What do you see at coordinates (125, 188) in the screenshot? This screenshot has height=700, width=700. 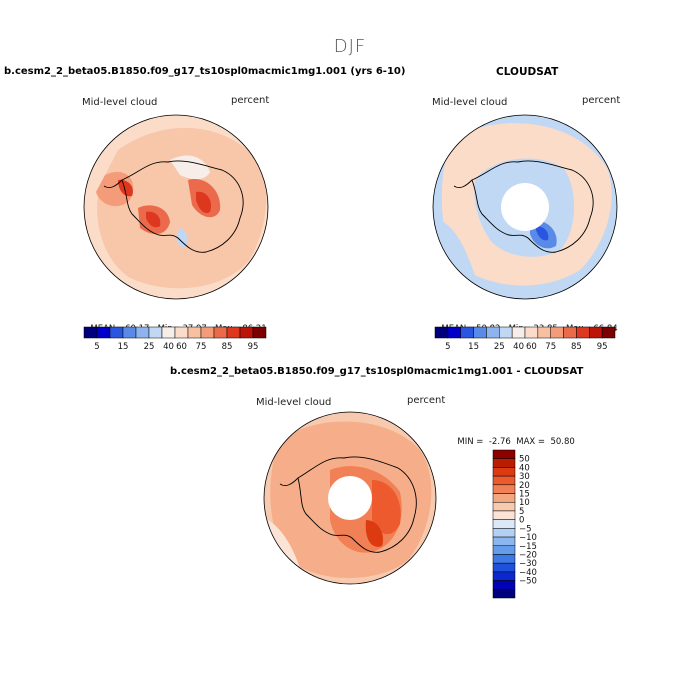 I see `model-field-peninsula` at bounding box center [125, 188].